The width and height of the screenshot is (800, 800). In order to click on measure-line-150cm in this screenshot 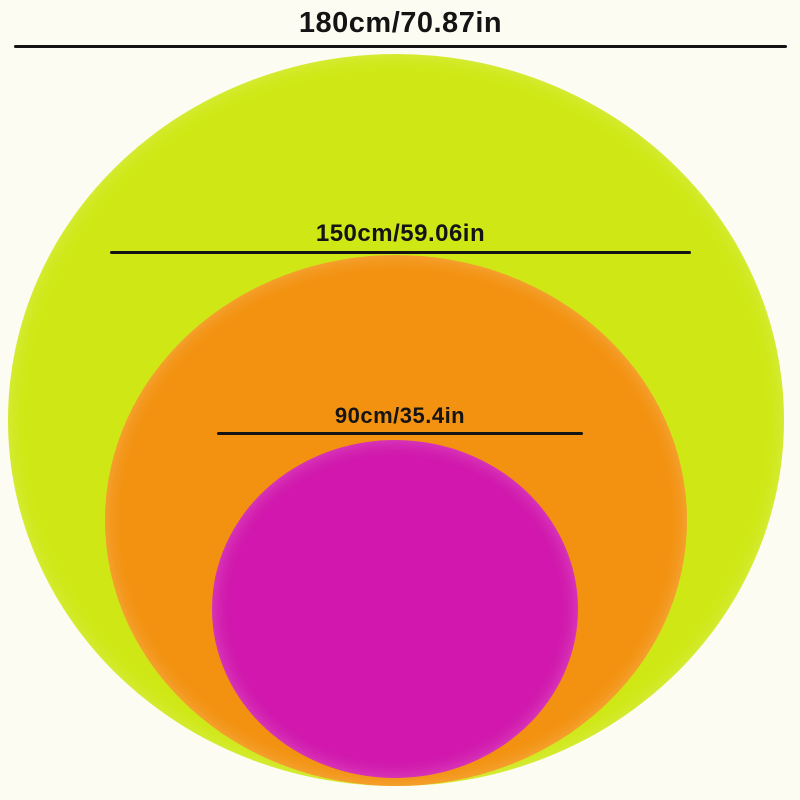, I will do `click(400, 253)`.